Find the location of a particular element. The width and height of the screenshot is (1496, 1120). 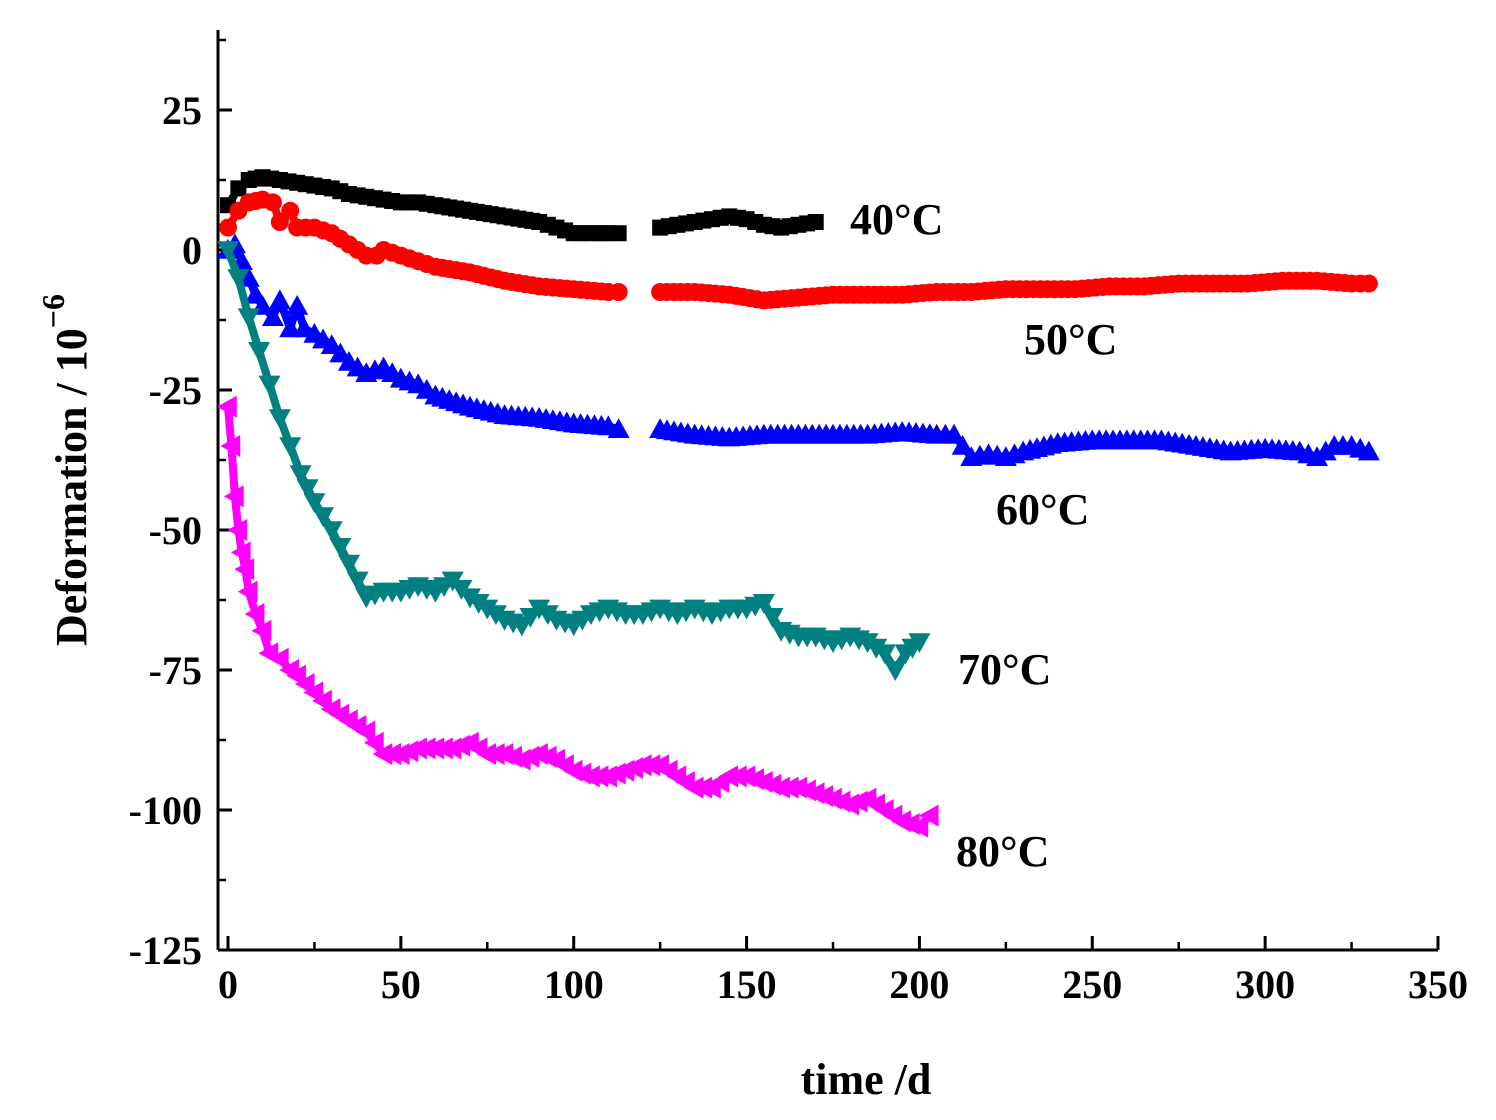

x-tick-label: 50 is located at coordinates (401, 984).